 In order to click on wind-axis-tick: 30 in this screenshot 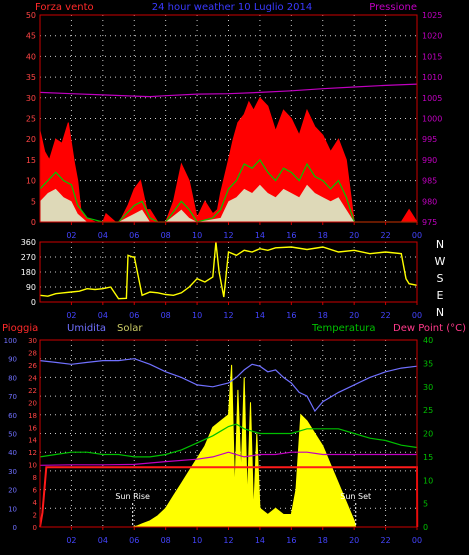, I will do `click(31, 98)`.